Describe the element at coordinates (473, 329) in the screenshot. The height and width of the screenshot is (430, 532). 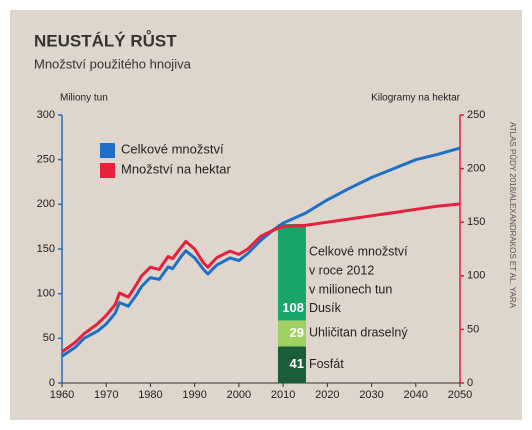
I see `y2-tick-label: 50` at that location.